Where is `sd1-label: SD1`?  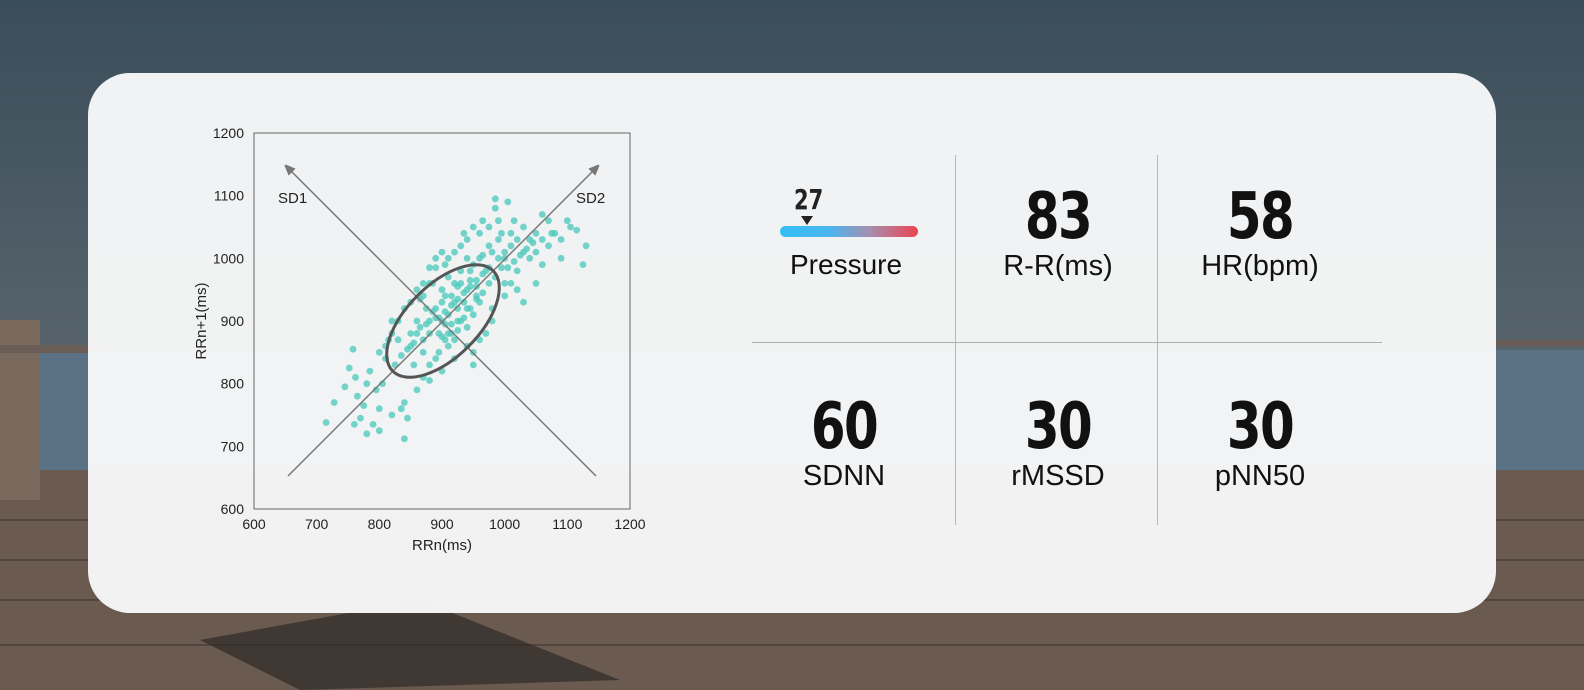
sd1-label: SD1 is located at coordinates (292, 198).